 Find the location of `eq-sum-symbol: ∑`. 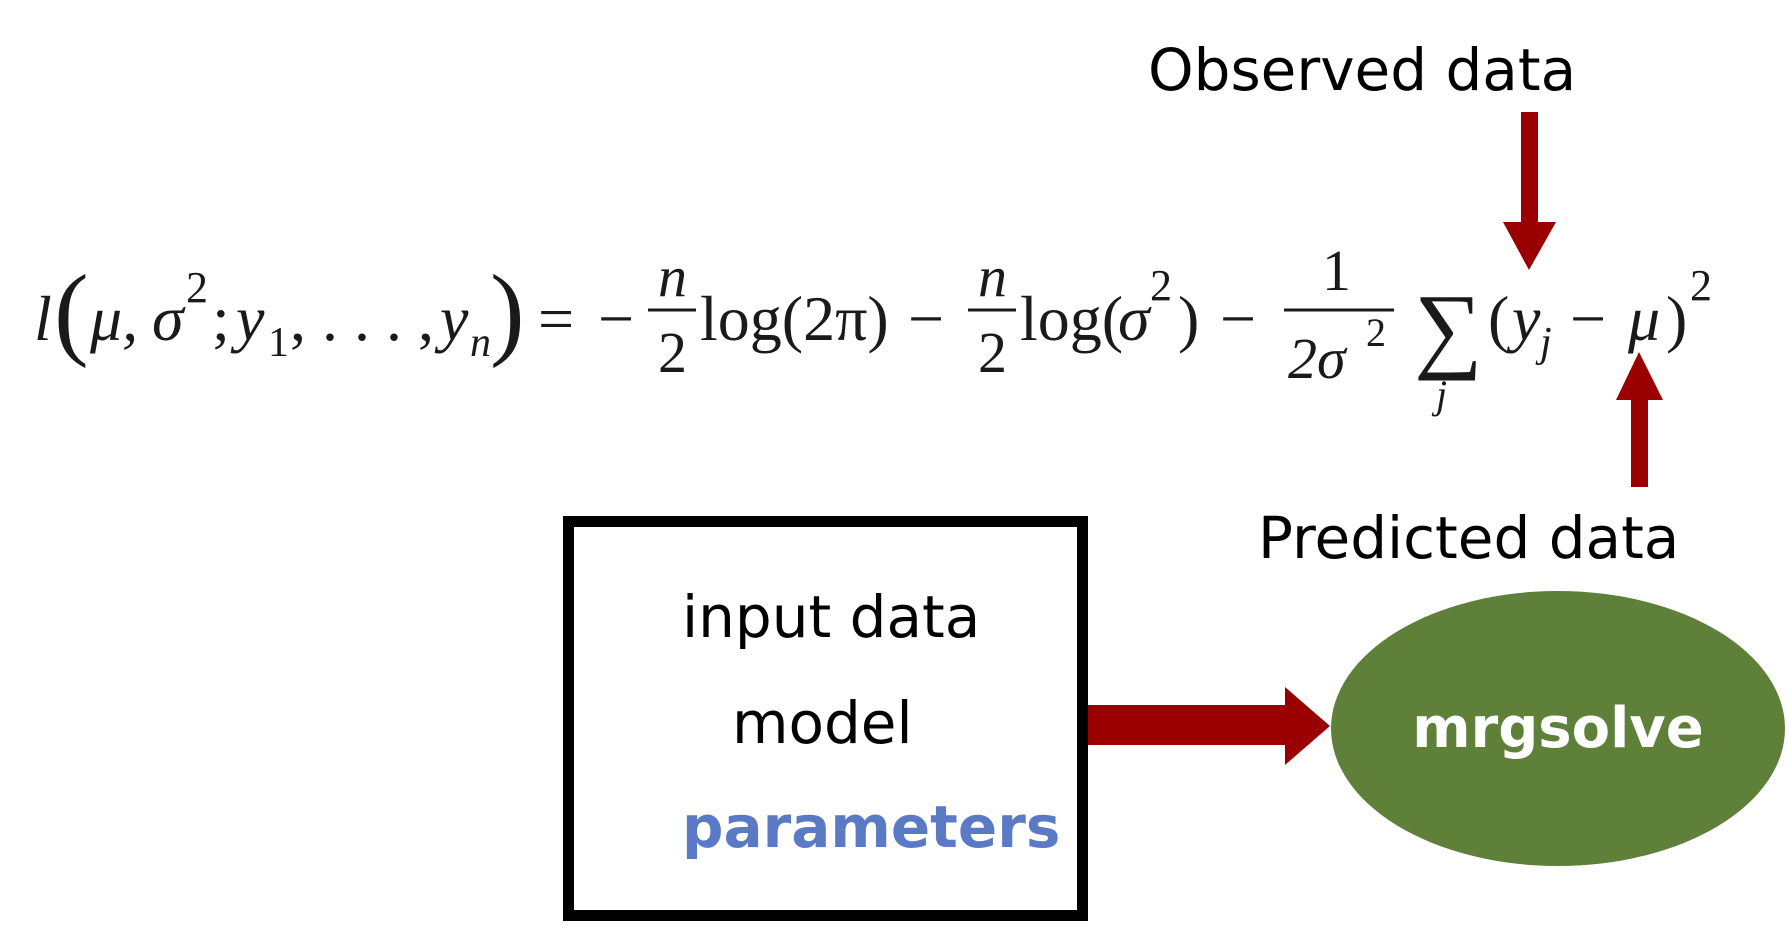

eq-sum-symbol: ∑ is located at coordinates (1448, 327).